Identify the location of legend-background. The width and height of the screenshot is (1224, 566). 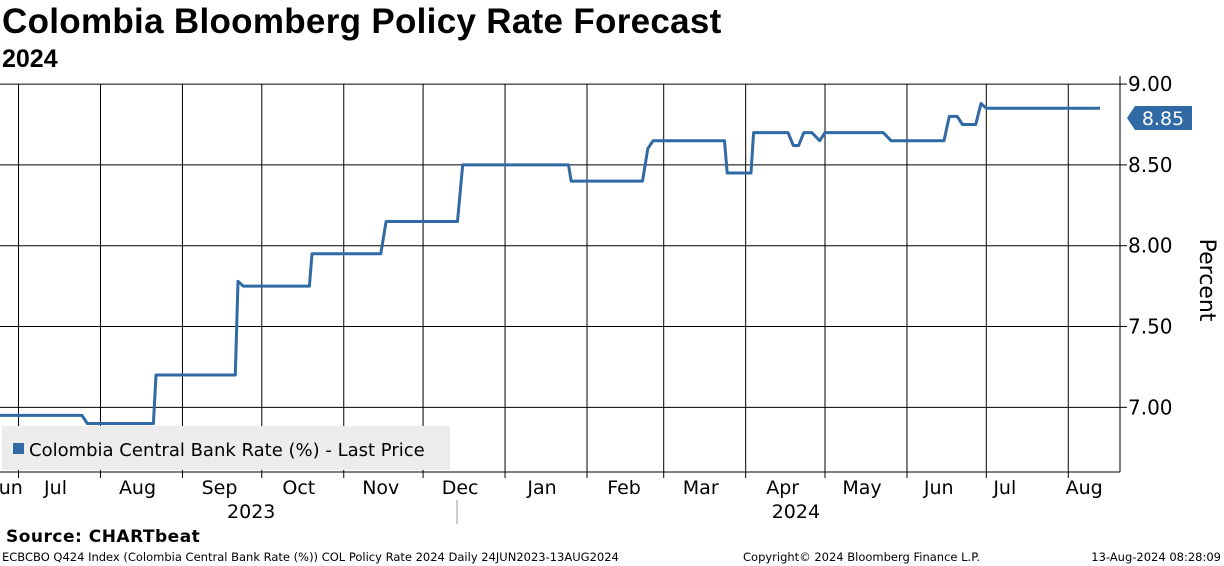
(226, 448).